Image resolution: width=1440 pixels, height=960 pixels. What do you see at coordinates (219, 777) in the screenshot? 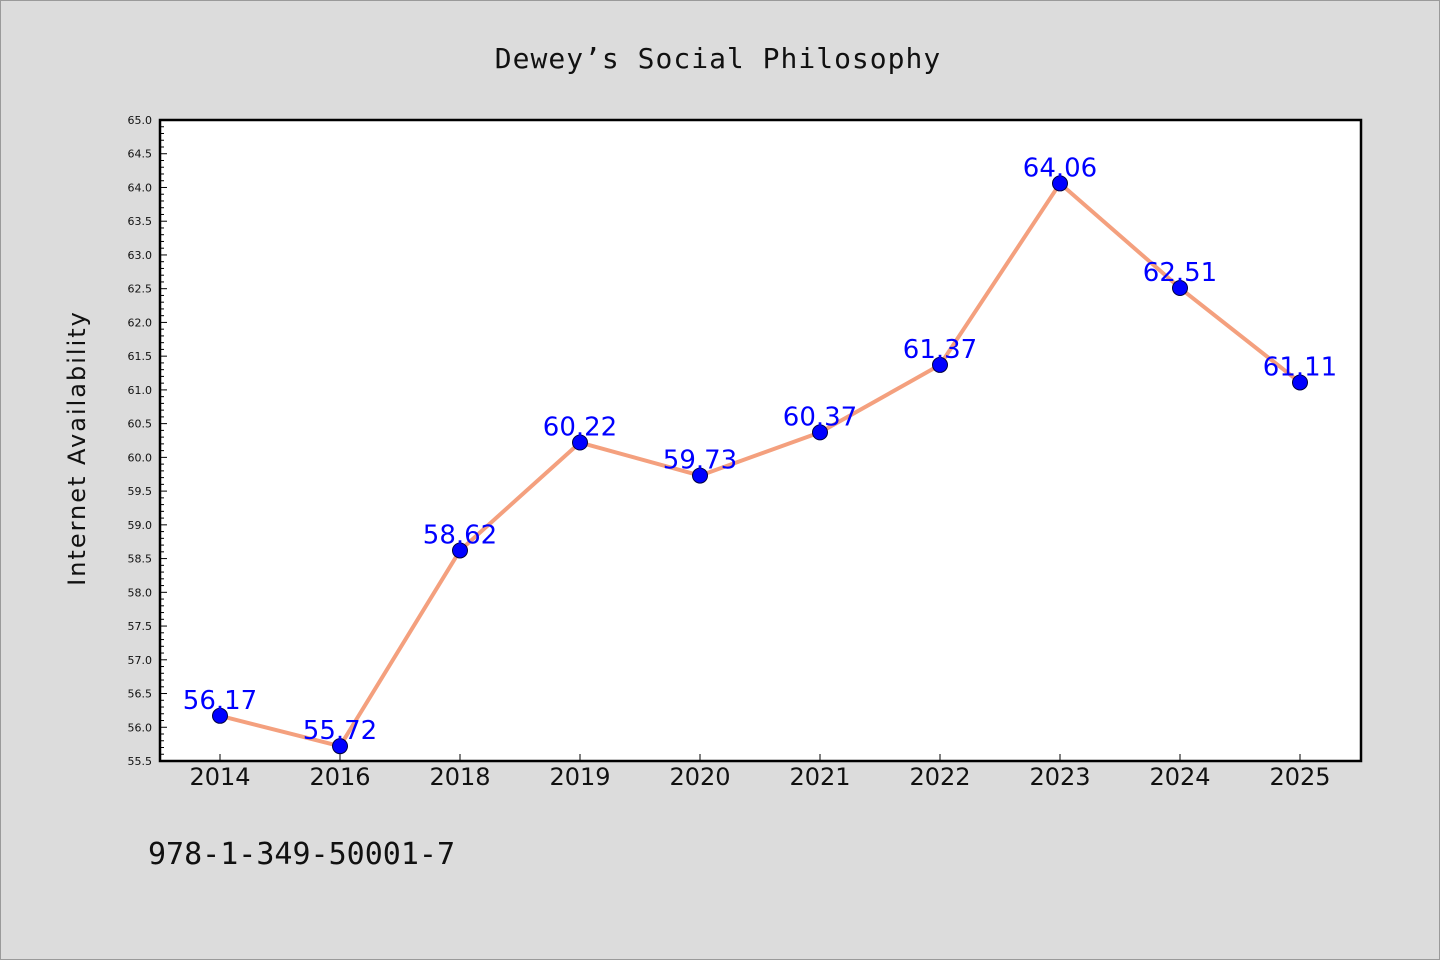
I see `x-tick-label: 2014` at bounding box center [219, 777].